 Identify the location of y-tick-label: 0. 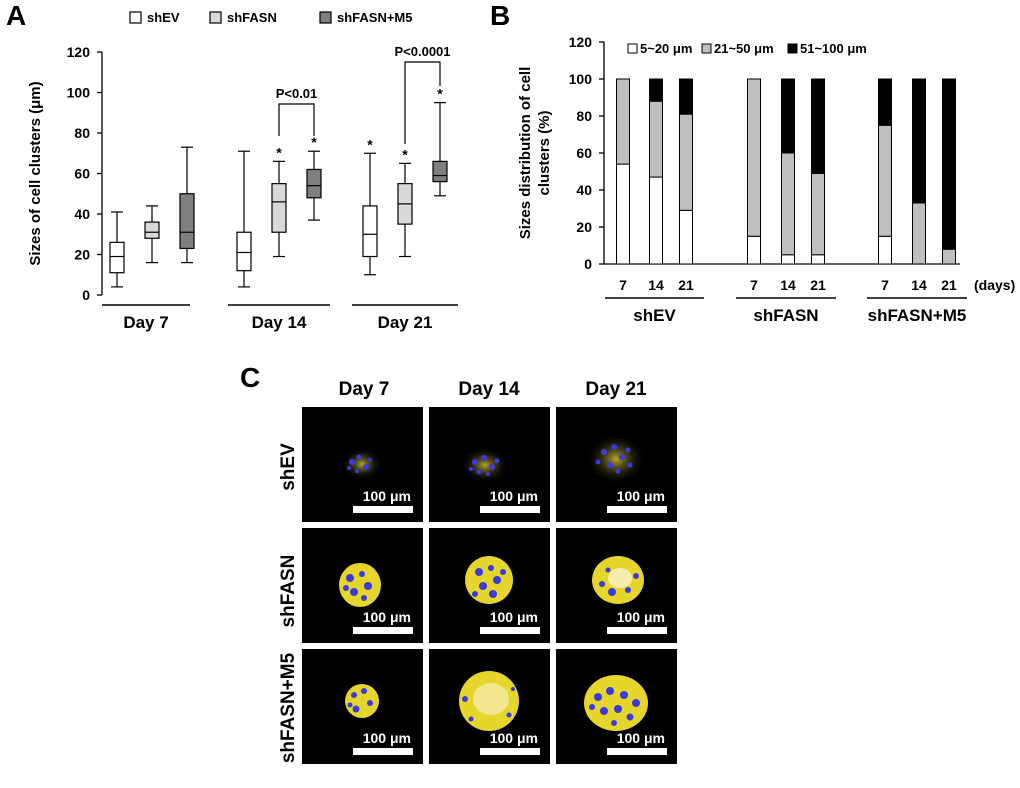
(588, 264).